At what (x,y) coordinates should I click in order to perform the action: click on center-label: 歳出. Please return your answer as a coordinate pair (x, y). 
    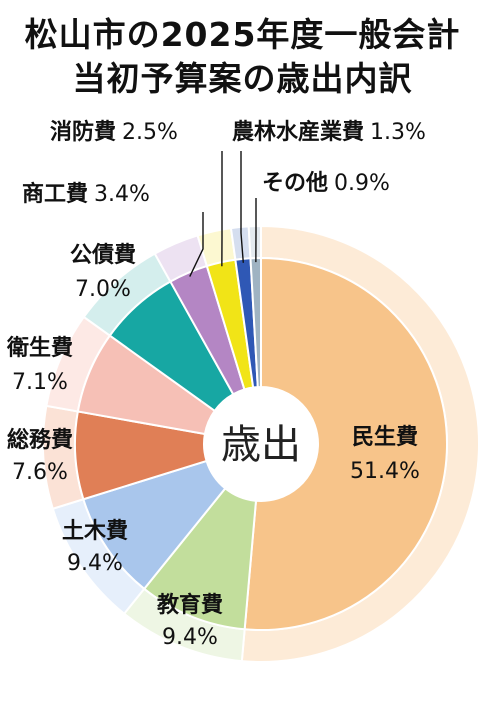
    Looking at the image, I should click on (261, 445).